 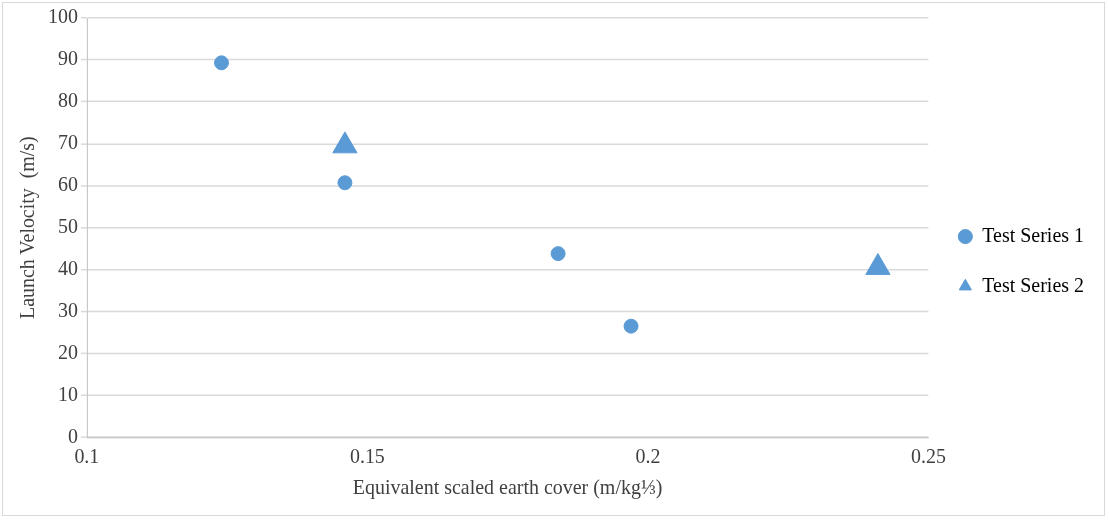 I want to click on y-tick-label: 30, so click(x=67, y=309).